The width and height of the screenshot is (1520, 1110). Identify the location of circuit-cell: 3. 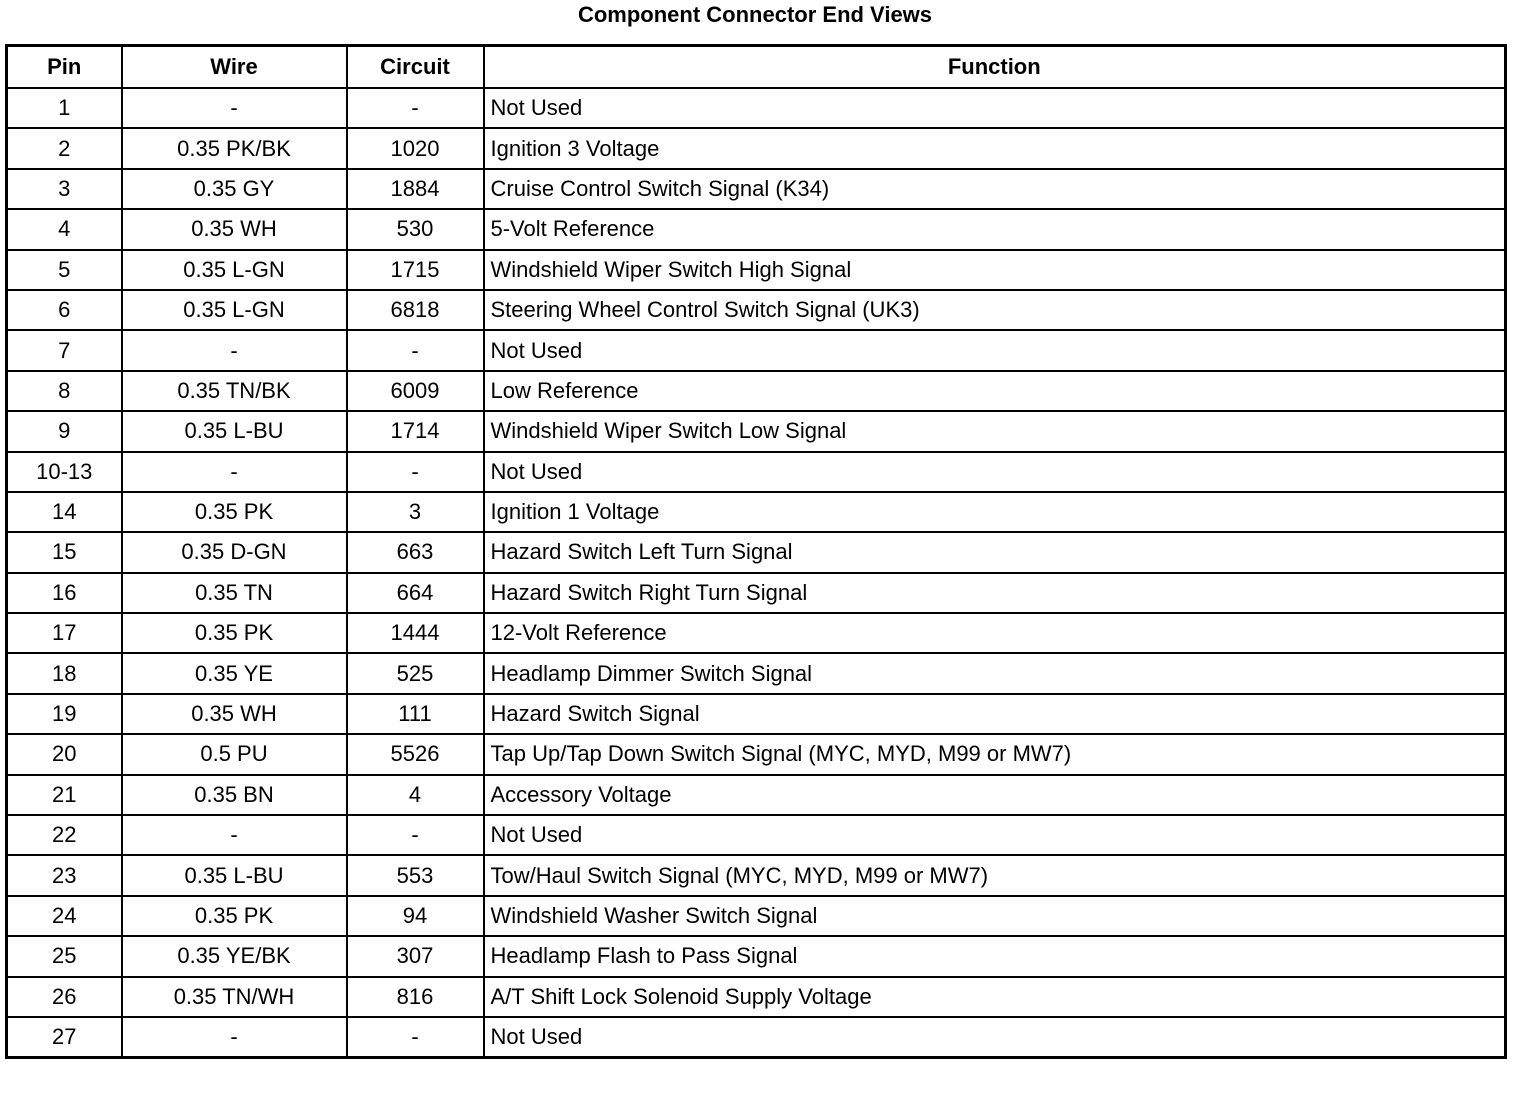
(415, 512).